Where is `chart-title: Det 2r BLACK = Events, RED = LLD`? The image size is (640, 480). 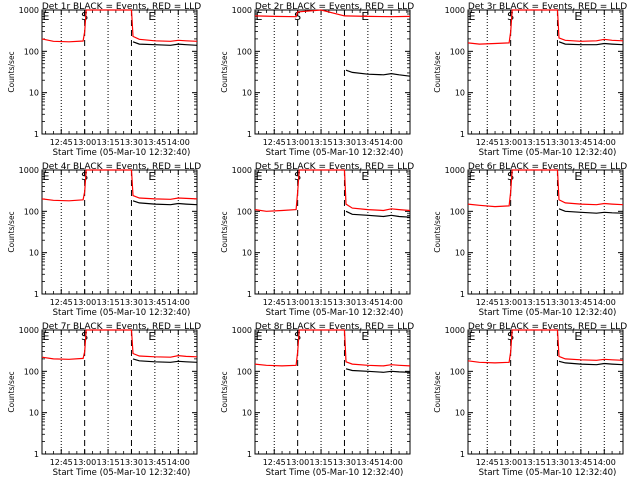 chart-title: Det 2r BLACK = Events, RED = LLD is located at coordinates (334, 7).